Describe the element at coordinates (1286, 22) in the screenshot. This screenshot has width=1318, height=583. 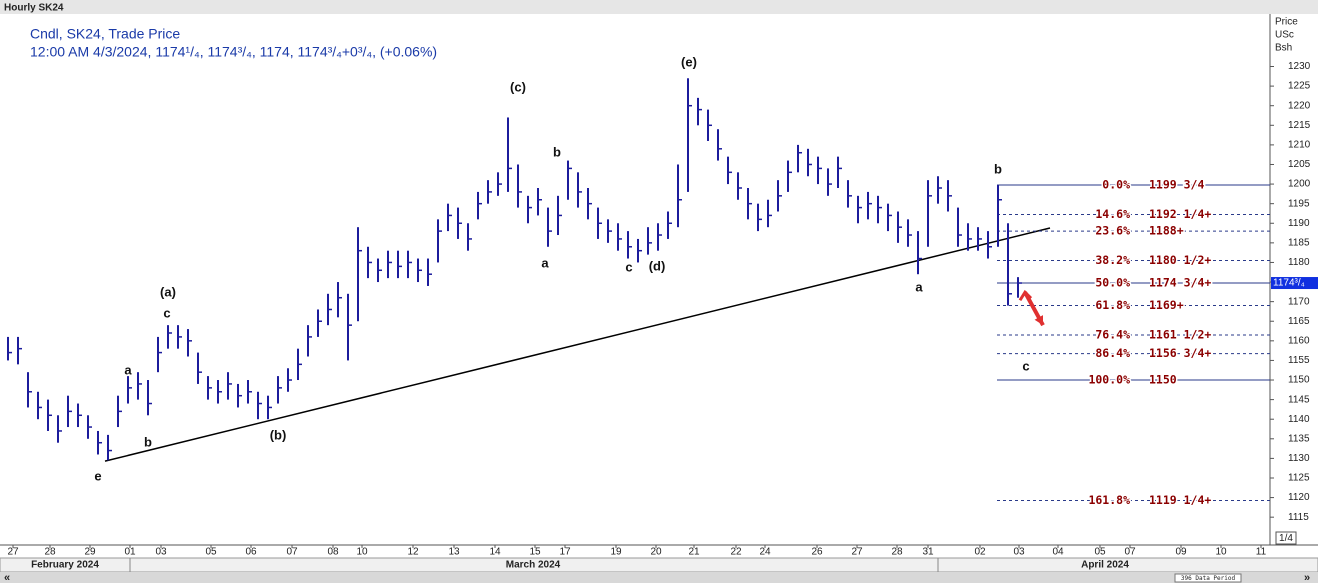
I see `y-axis-header: Price` at that location.